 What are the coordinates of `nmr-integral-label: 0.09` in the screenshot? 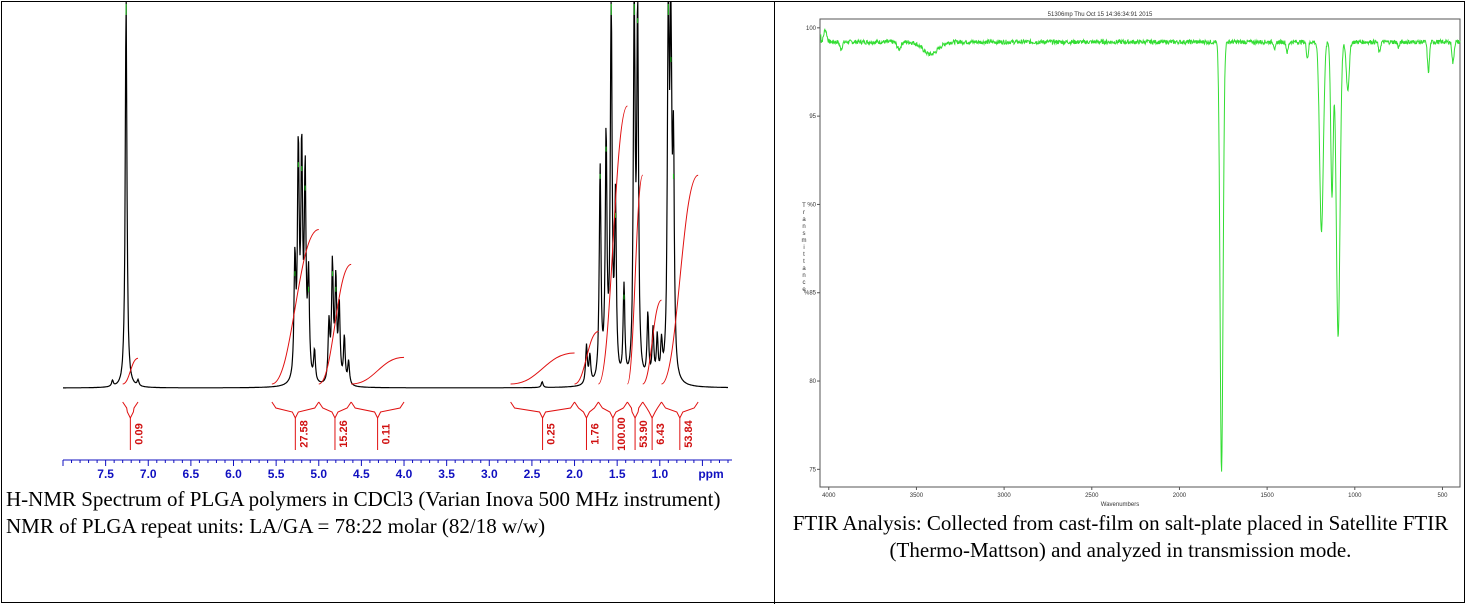 It's located at (139, 433).